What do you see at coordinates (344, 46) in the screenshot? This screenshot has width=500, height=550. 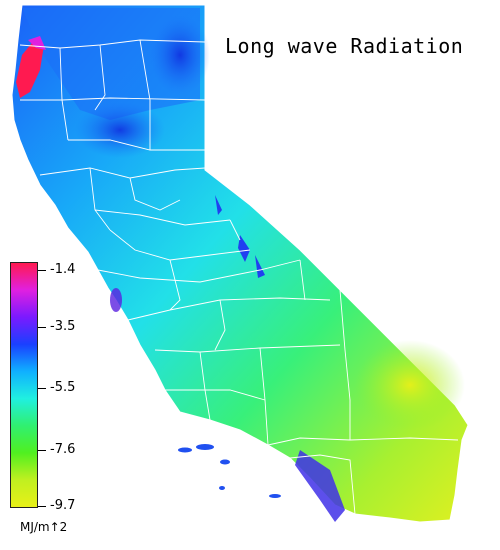 I see `map-title: Long wave Radiation` at bounding box center [344, 46].